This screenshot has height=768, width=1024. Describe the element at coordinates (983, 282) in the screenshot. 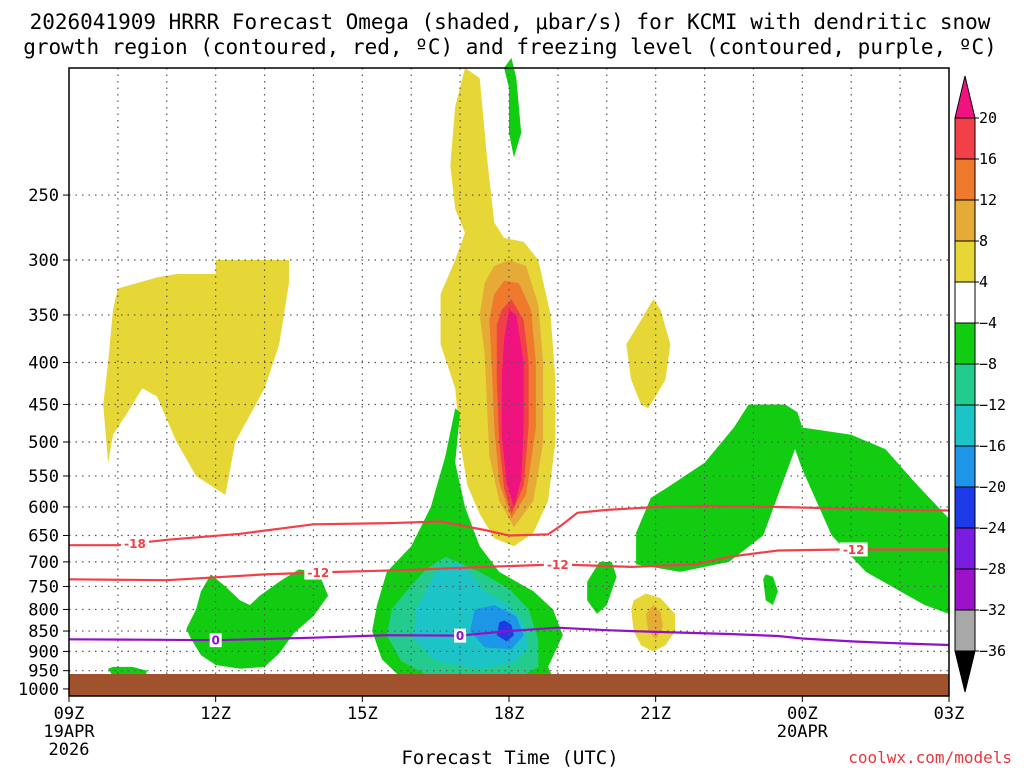

I see `colorbar-label-4: 4` at that location.